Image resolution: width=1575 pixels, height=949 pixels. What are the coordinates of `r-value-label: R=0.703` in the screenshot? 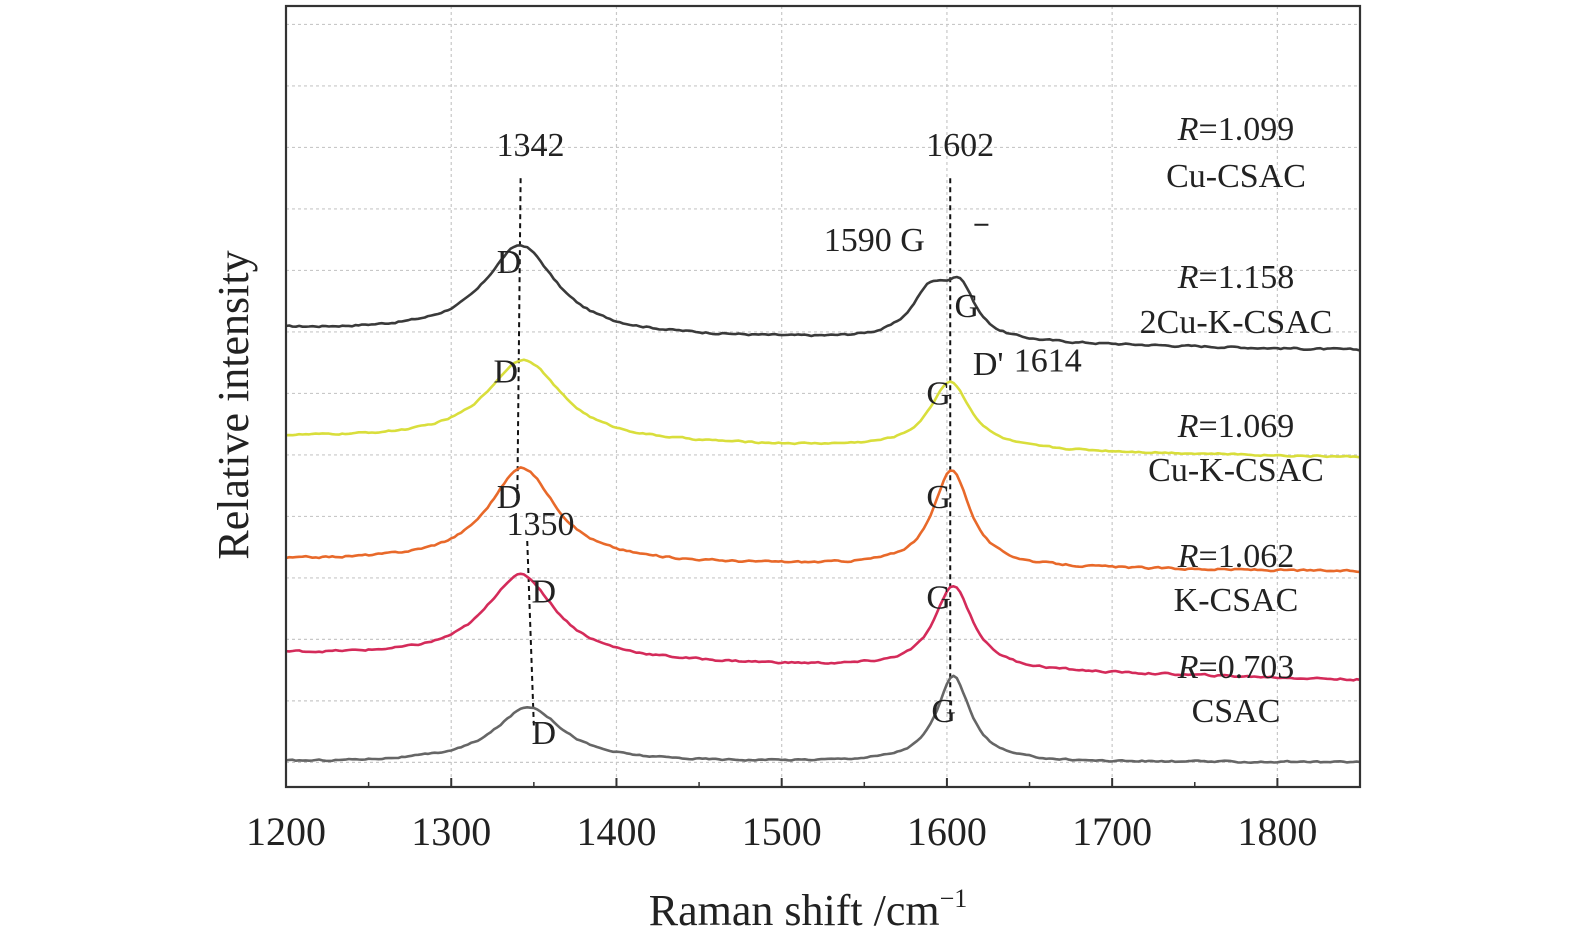 It's located at (1235, 667).